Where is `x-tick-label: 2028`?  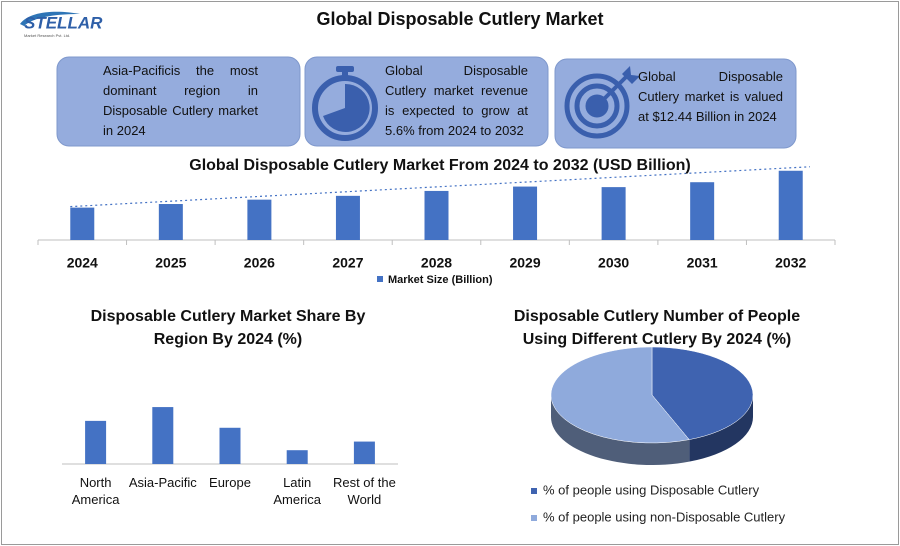 x-tick-label: 2028 is located at coordinates (436, 263).